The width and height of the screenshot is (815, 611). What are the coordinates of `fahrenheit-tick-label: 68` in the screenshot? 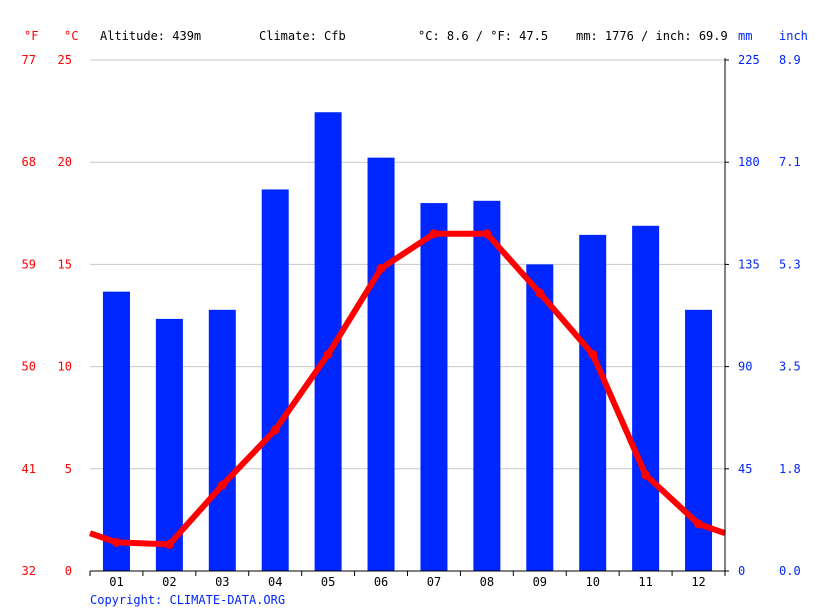 It's located at (29, 162).